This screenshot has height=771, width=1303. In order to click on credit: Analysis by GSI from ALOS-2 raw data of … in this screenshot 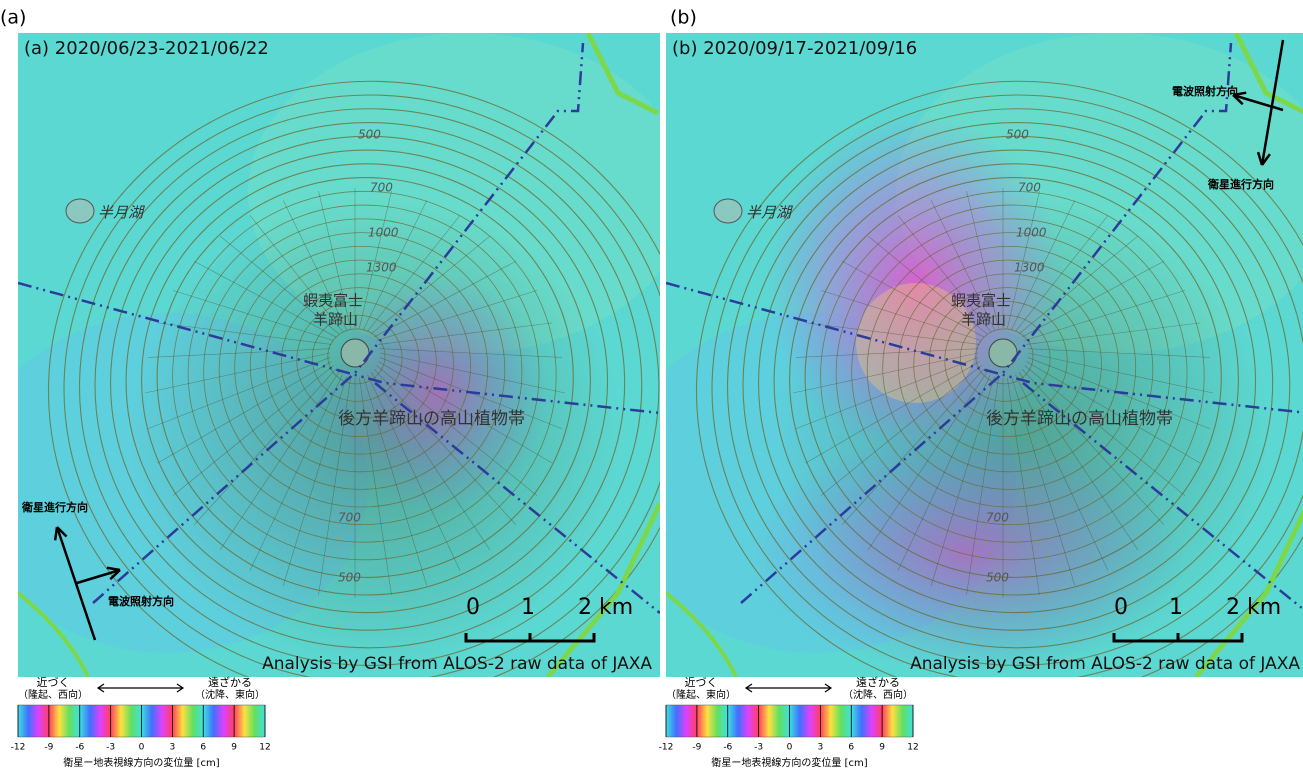, I will do `click(1105, 664)`.